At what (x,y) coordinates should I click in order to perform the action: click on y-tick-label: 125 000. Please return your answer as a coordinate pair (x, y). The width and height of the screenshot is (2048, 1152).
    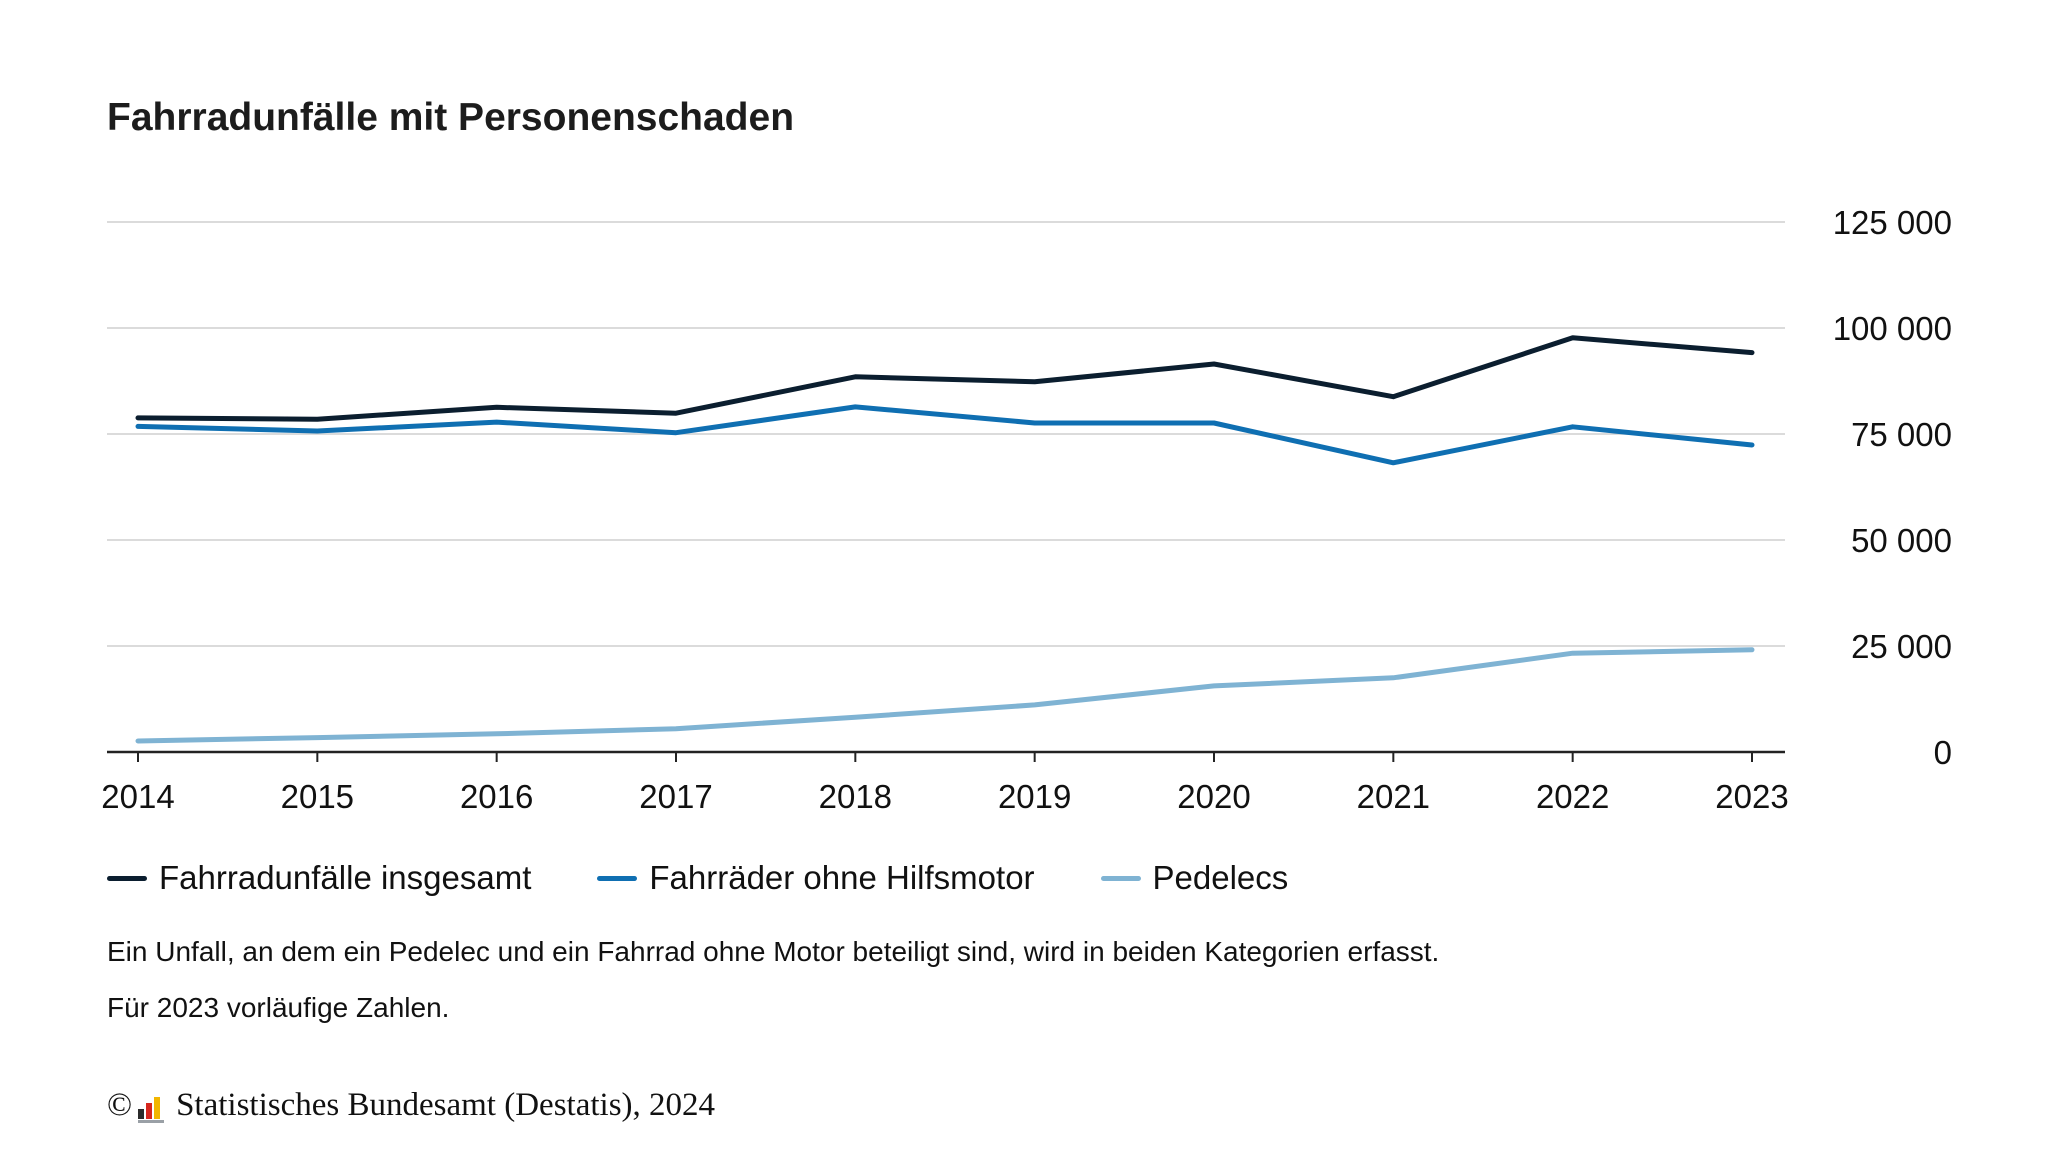
    Looking at the image, I should click on (1892, 222).